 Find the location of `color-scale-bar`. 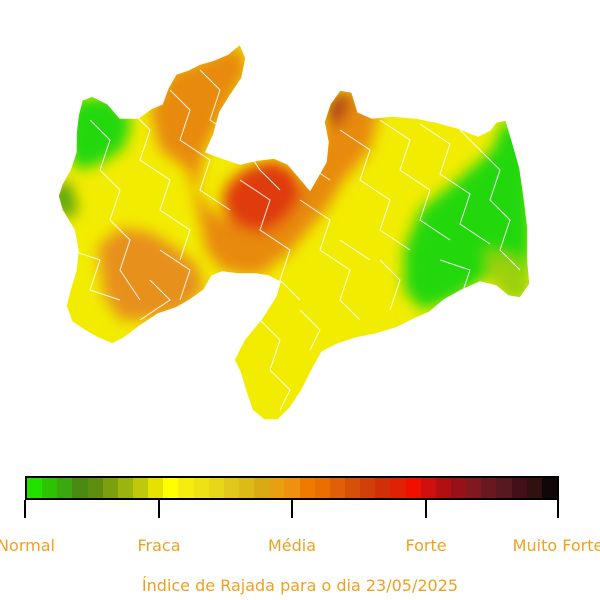

color-scale-bar is located at coordinates (292, 488).